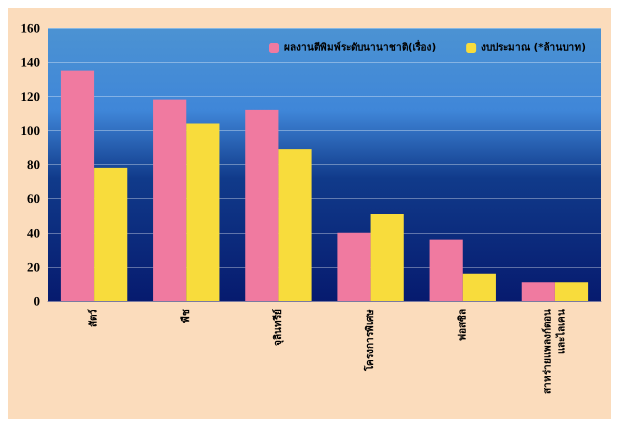 Image resolution: width=619 pixels, height=427 pixels. I want to click on x-tick-label: จุลินทรีย์, so click(278, 327).